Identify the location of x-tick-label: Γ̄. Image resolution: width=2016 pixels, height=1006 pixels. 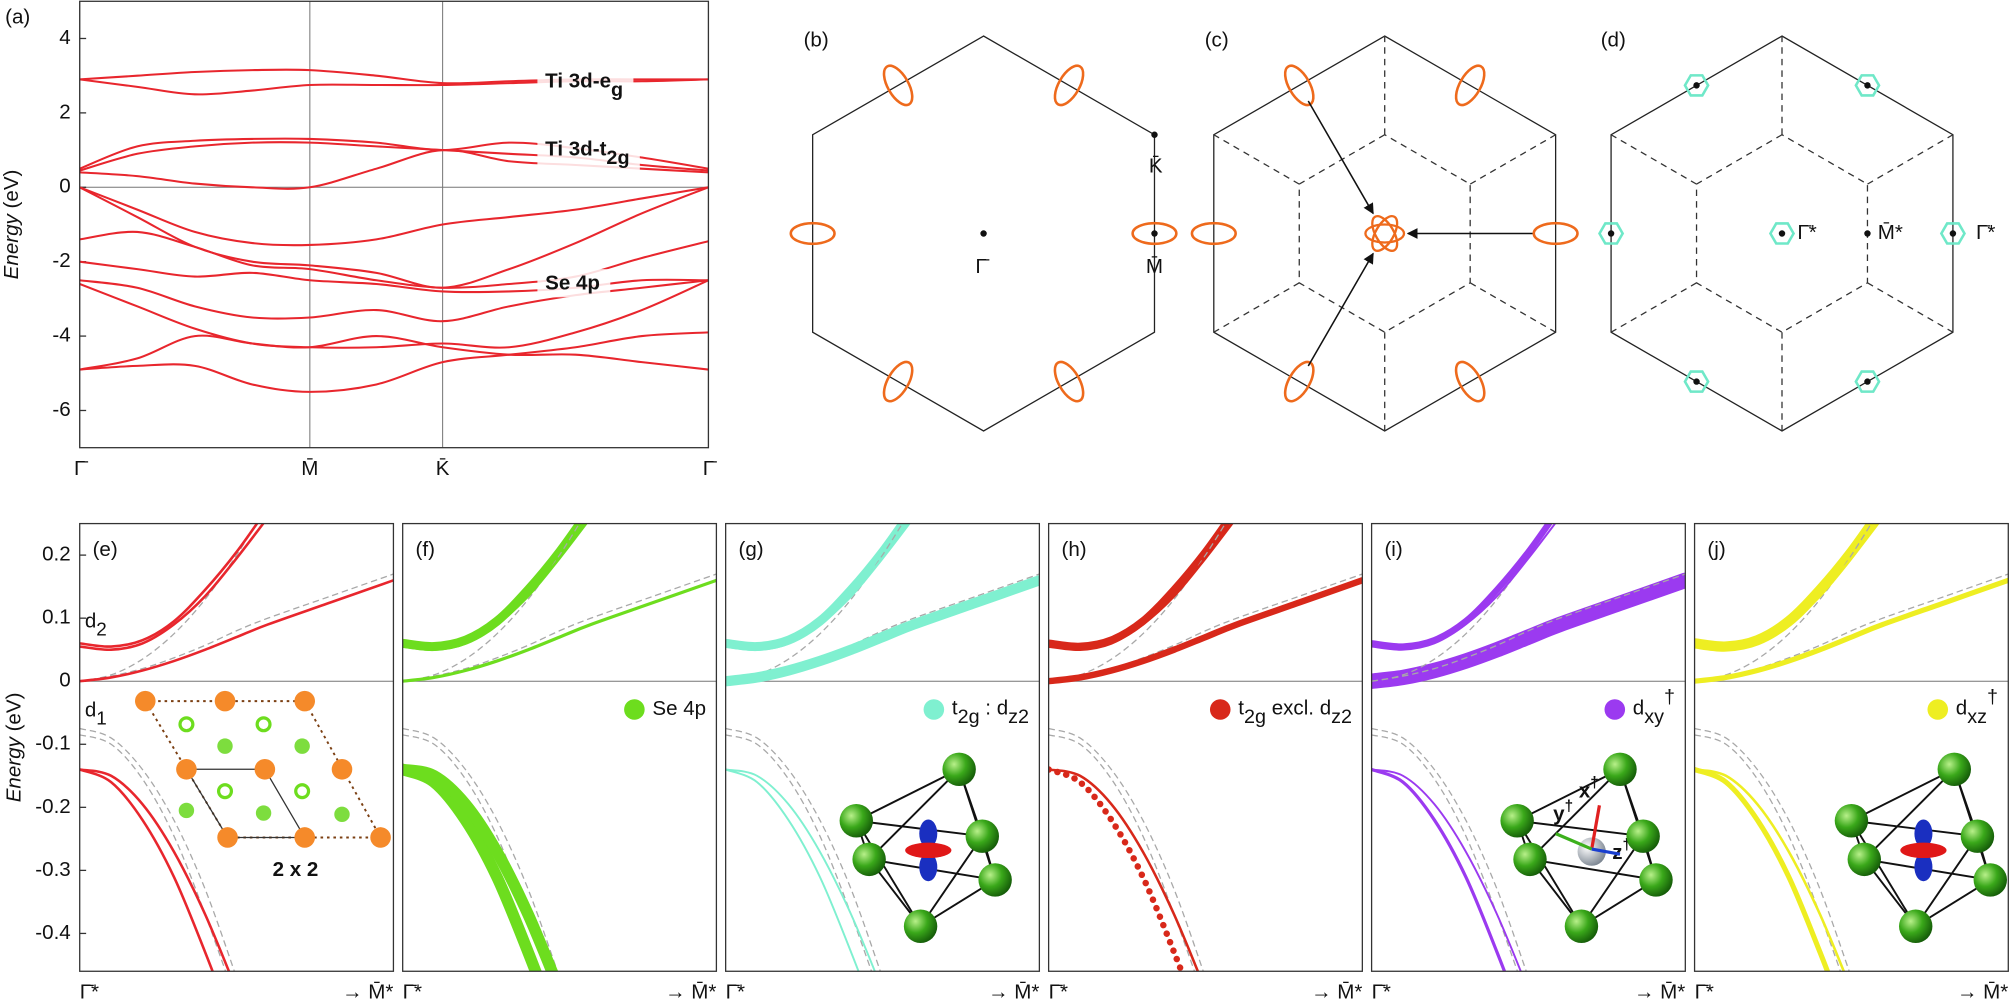
(710, 468).